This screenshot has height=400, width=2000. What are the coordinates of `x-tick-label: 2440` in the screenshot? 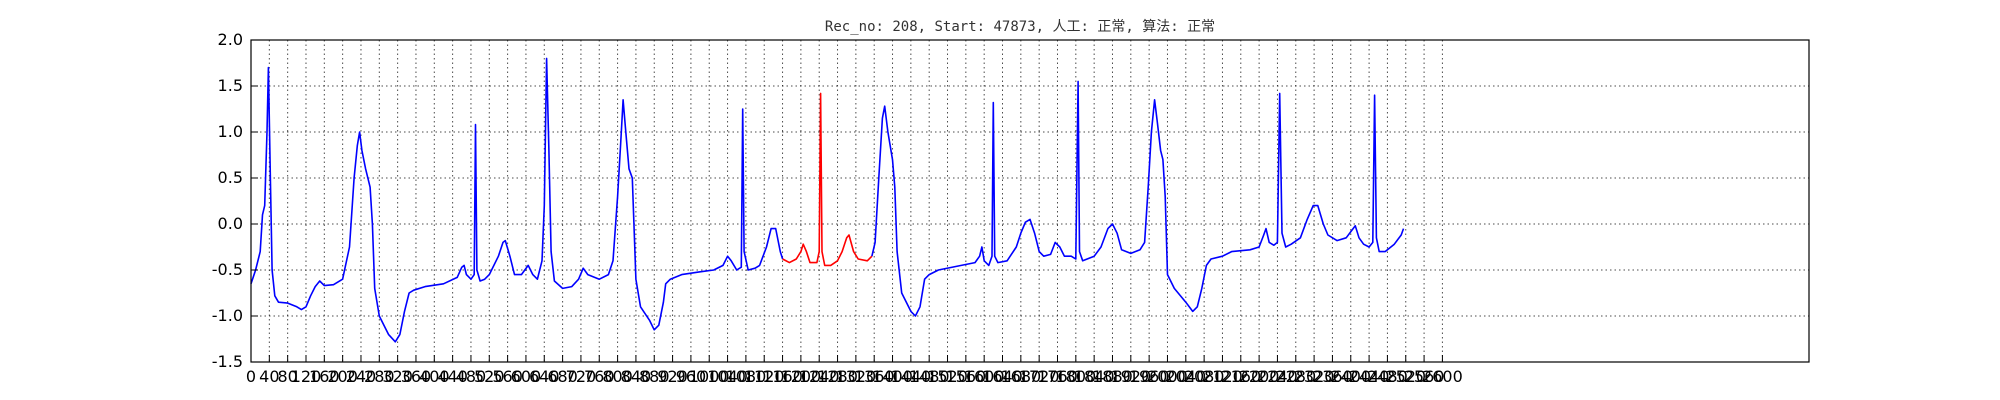 It's located at (1369, 376).